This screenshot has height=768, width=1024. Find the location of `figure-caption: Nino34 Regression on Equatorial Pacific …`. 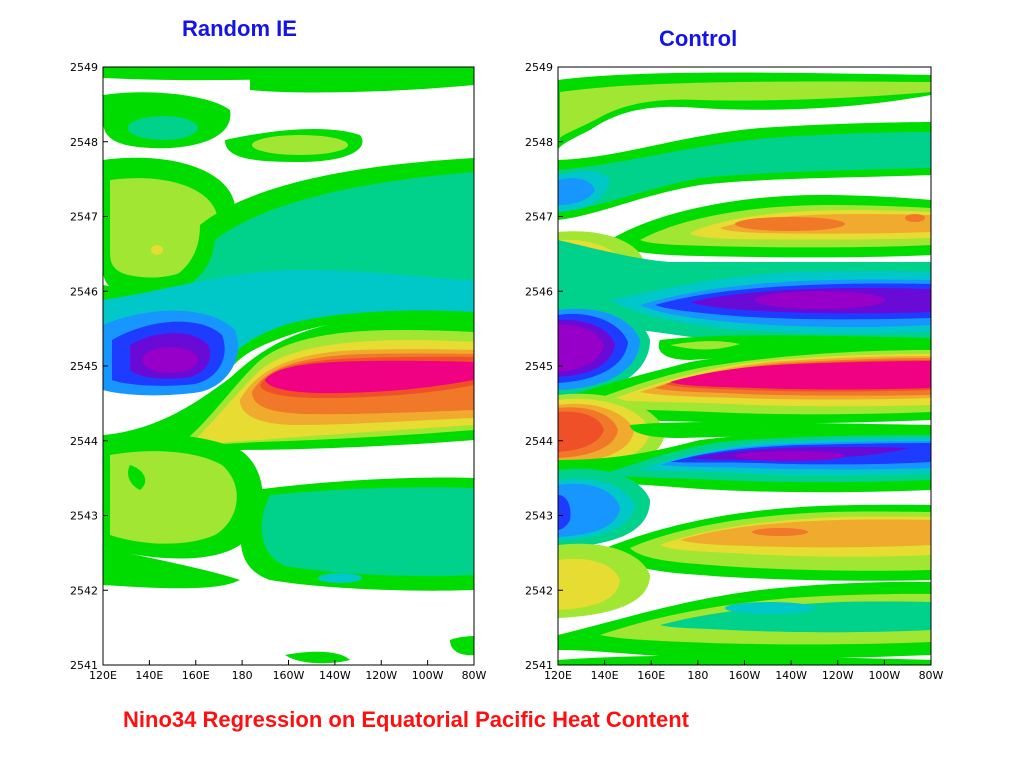

figure-caption: Nino34 Regression on Equatorial Pacific … is located at coordinates (406, 719).